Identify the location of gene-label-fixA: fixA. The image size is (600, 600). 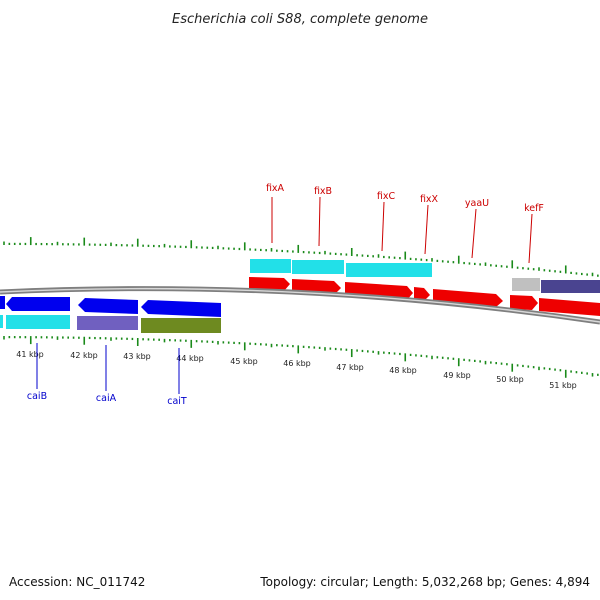
(275, 188).